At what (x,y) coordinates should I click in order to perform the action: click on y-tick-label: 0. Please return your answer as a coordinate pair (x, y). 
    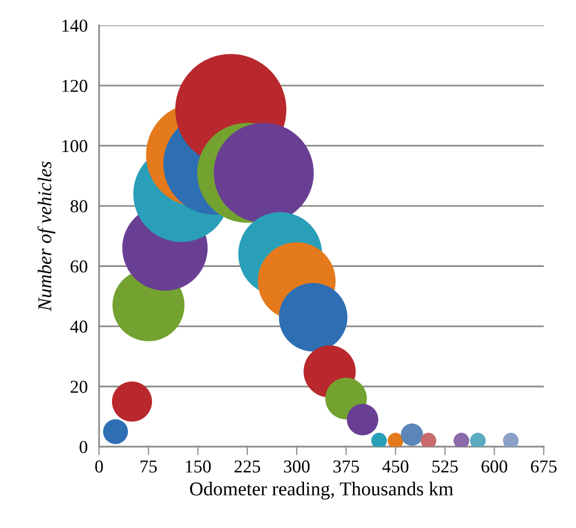
    Looking at the image, I should click on (84, 447).